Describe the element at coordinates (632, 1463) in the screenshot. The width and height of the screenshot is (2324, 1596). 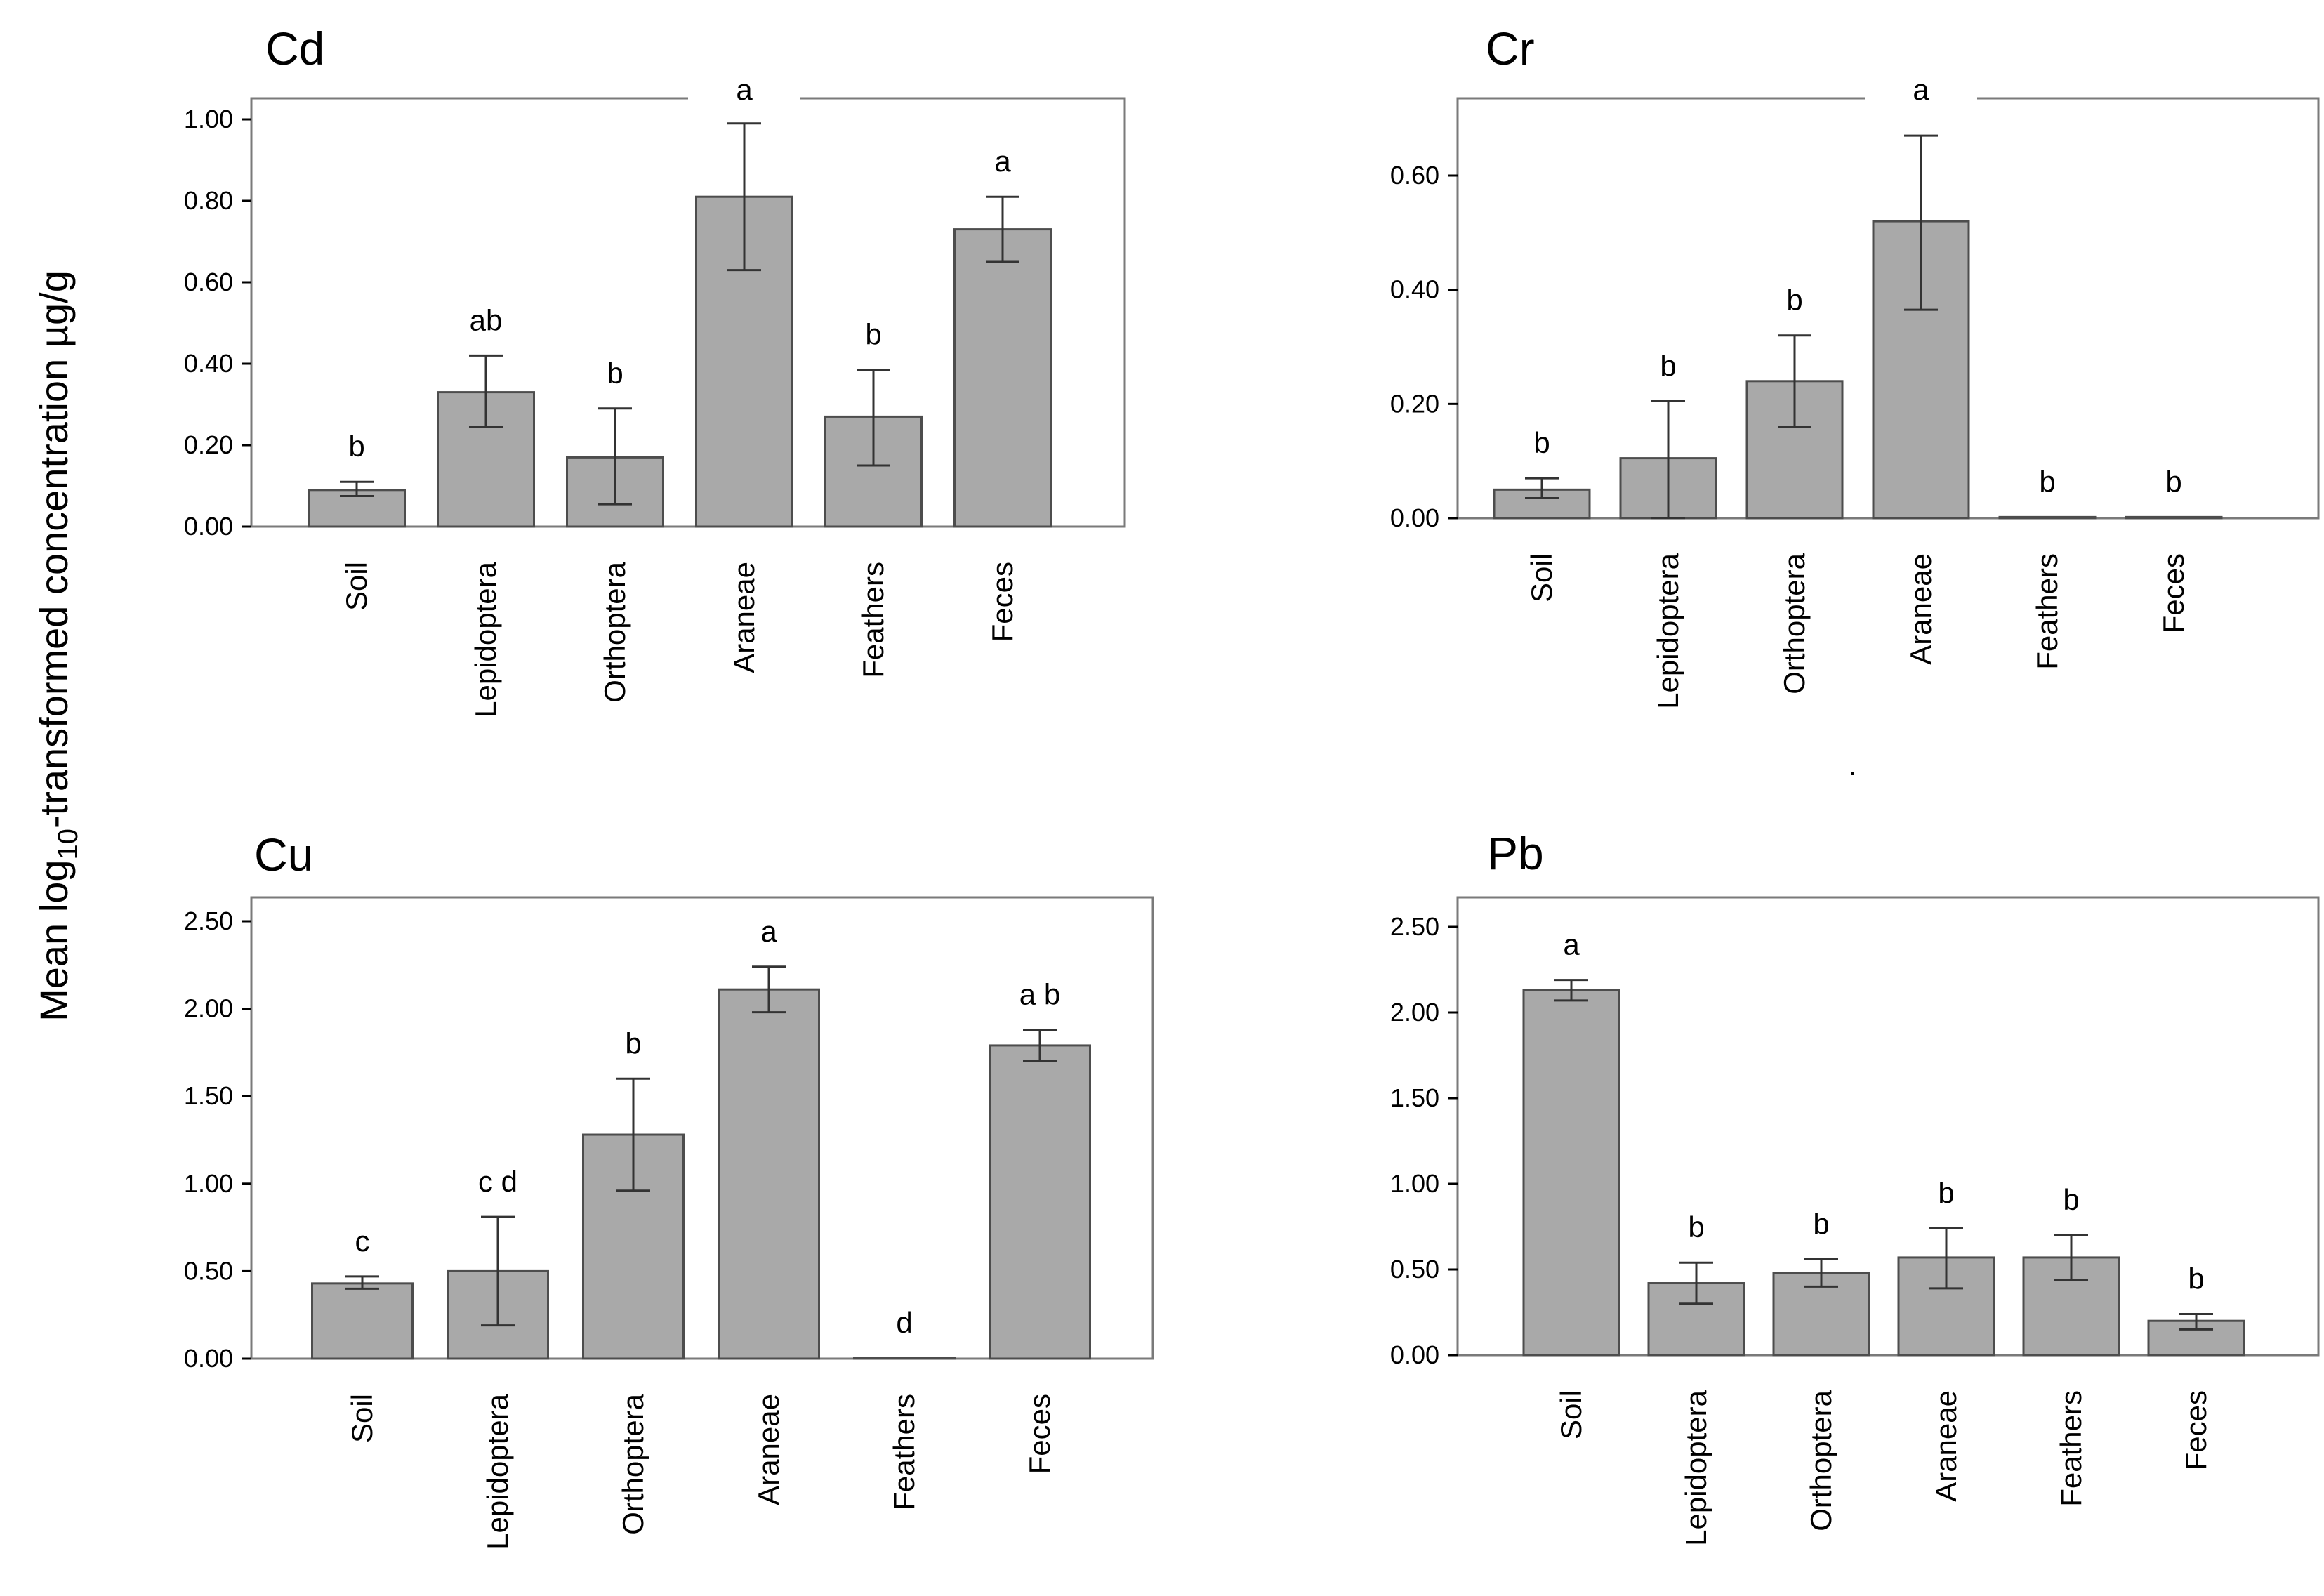
I see `cu-category-label-orthoptera: Orthoptera` at that location.